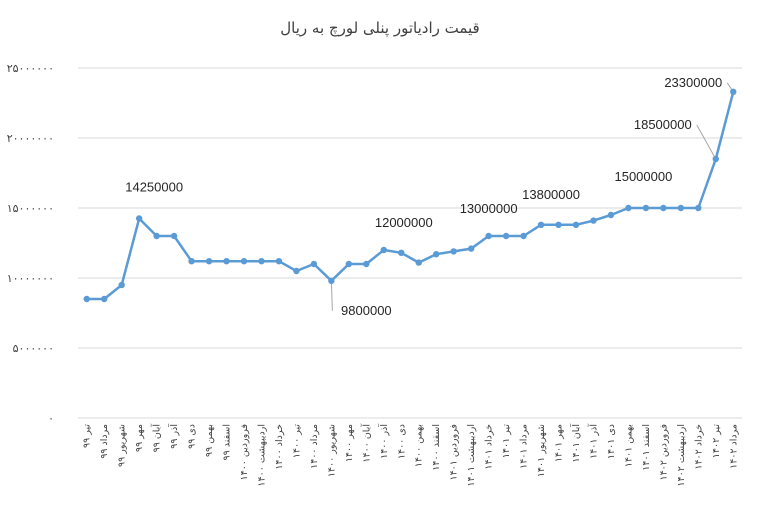 This screenshot has height=509, width=760. Describe the element at coordinates (436, 447) in the screenshot. I see `x-tick-label: اسفند ۱۴۰۰` at that location.